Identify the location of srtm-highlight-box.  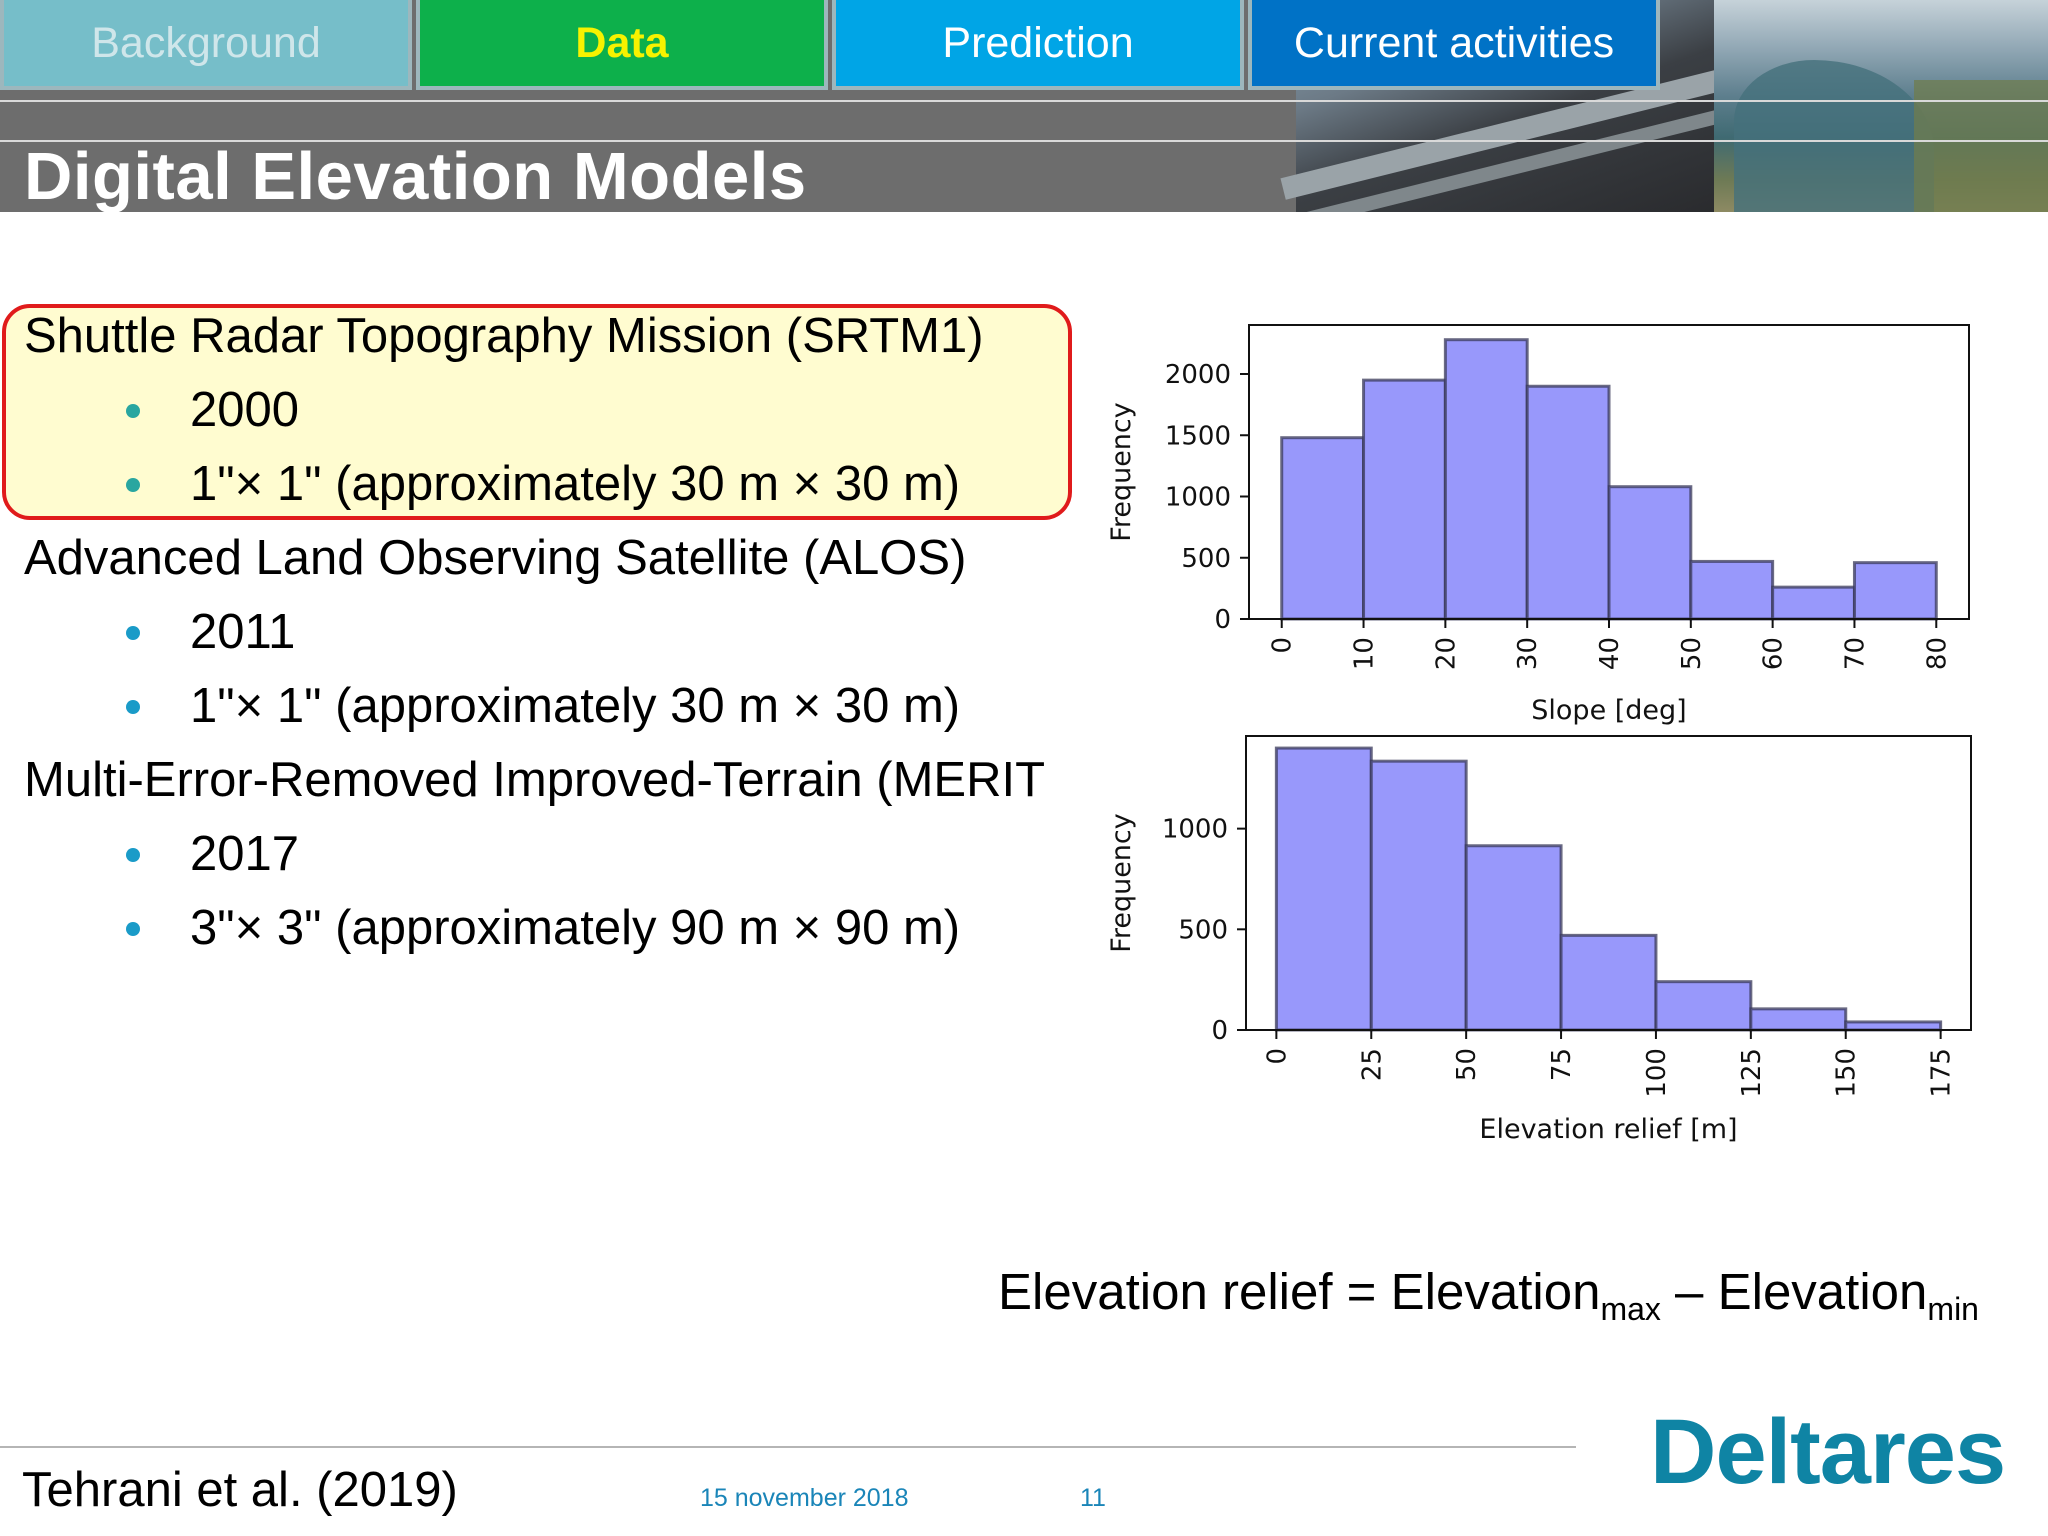
(537, 412).